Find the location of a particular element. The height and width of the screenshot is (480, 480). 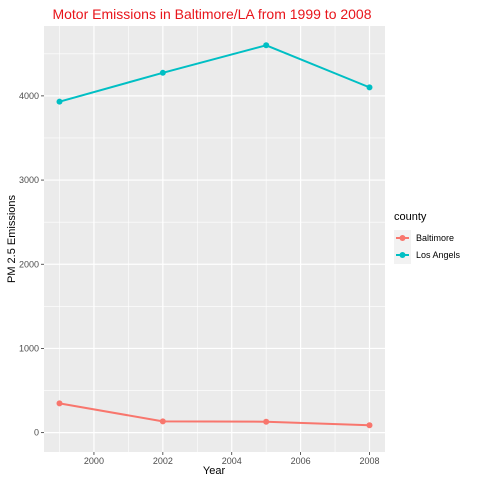

y-tick-label: 0 is located at coordinates (36, 433).